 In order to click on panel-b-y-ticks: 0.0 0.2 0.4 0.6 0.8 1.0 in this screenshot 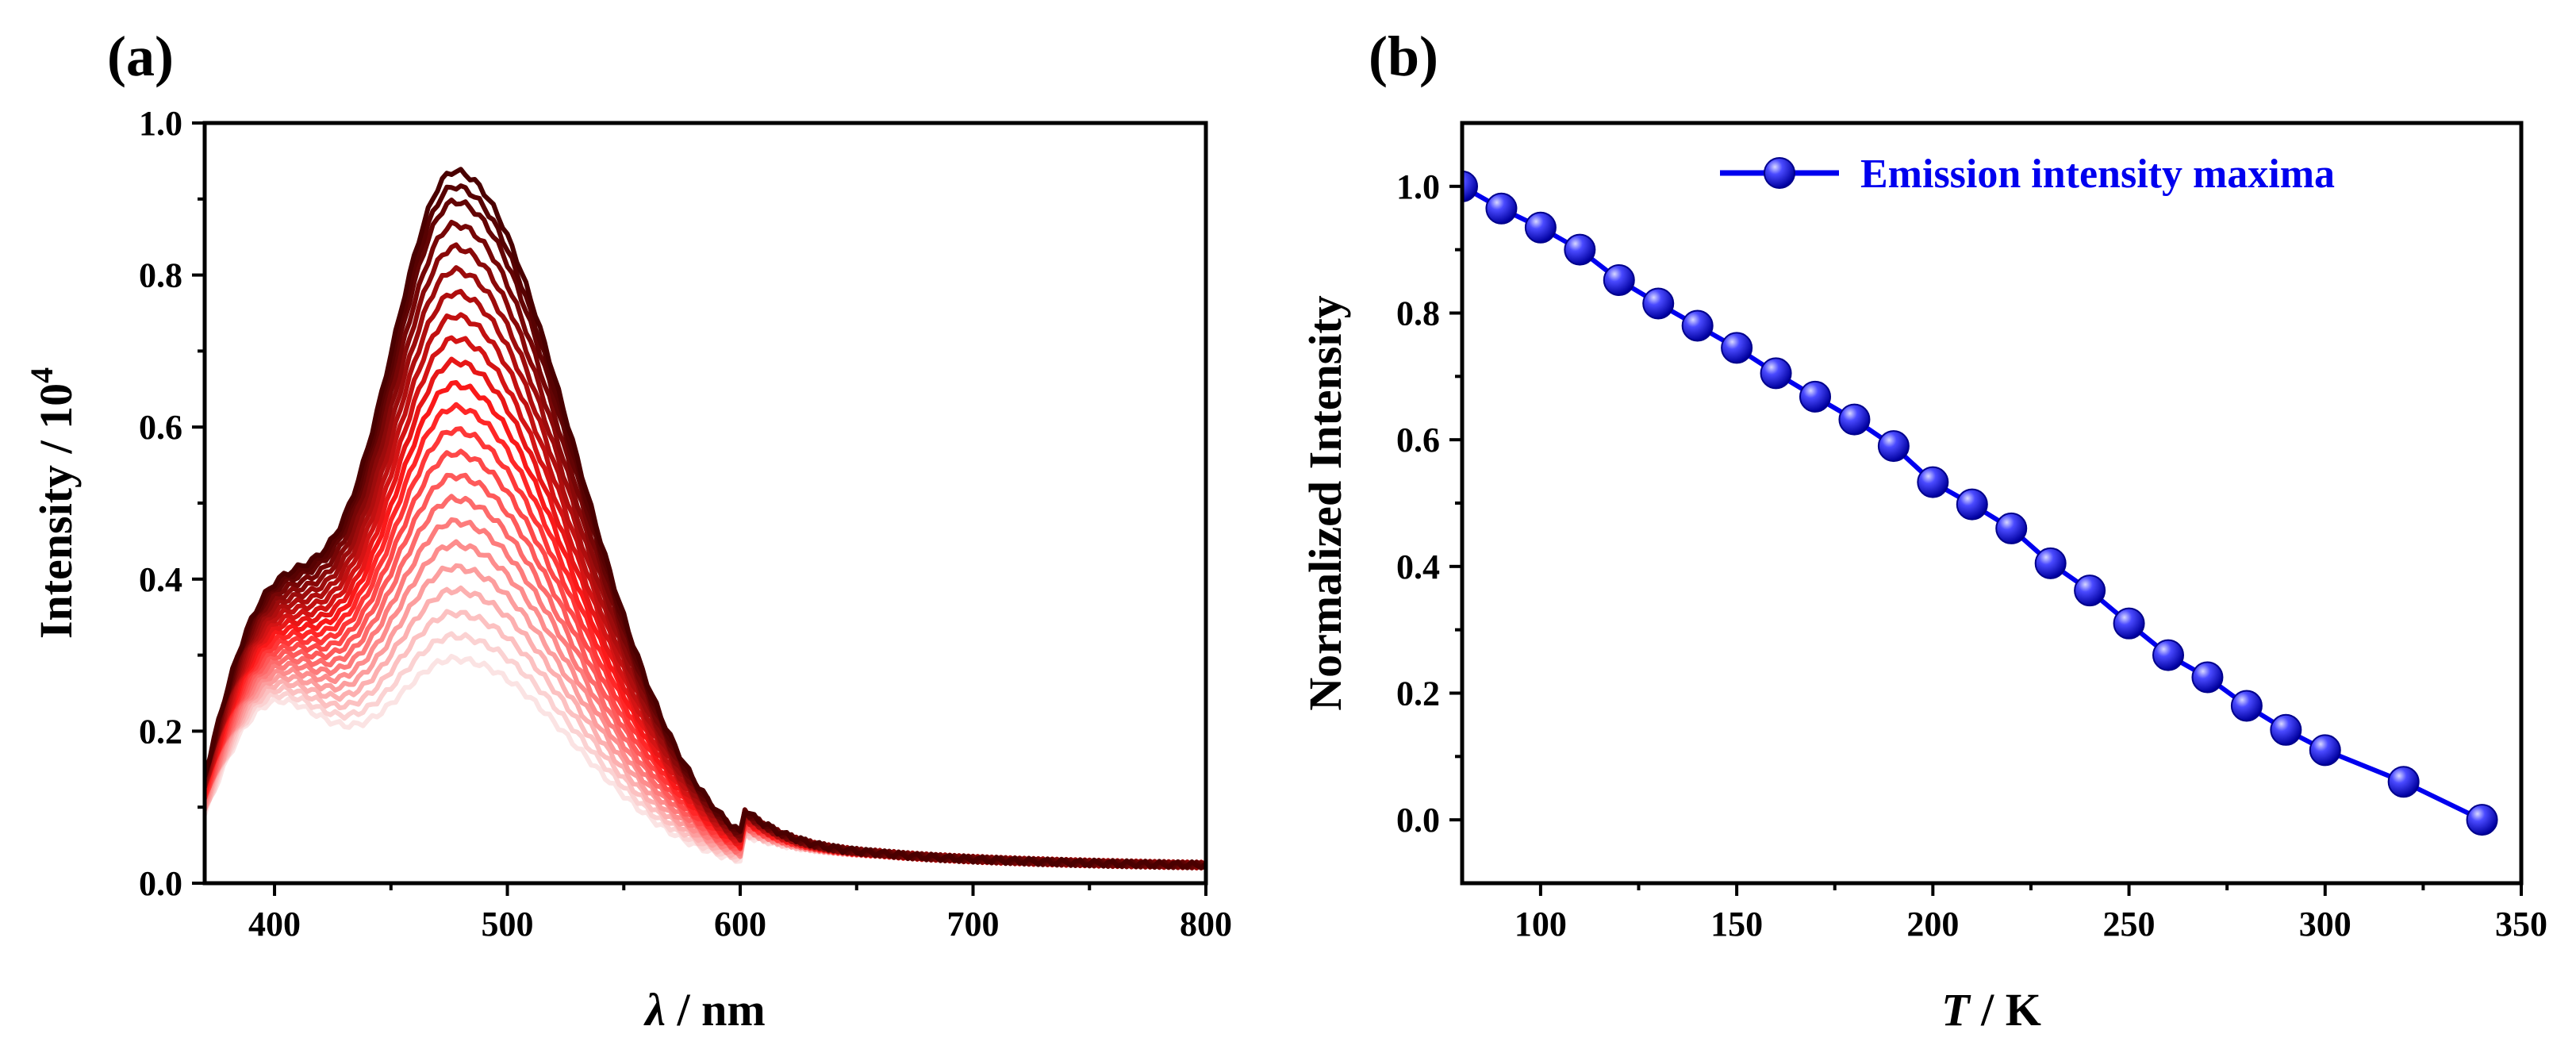, I will do `click(1429, 504)`.